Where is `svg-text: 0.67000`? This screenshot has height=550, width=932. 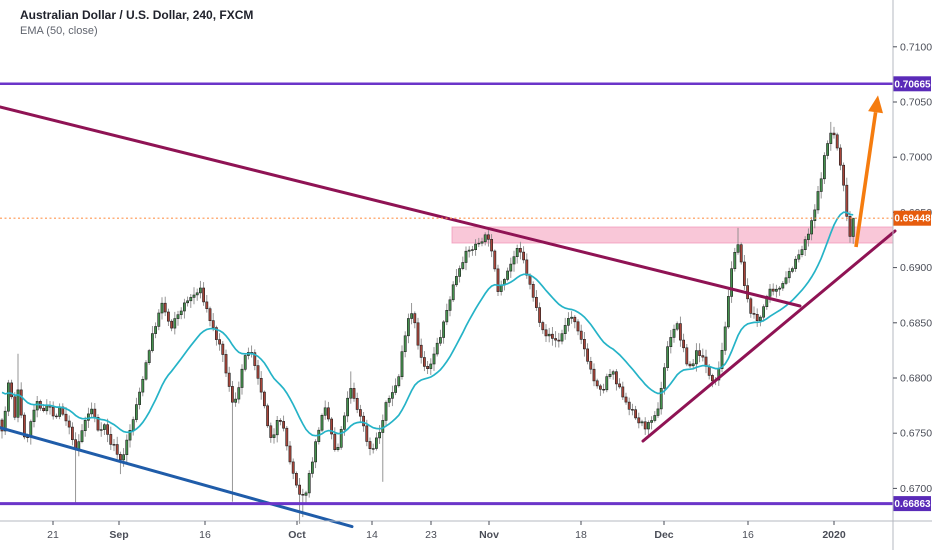 svg-text: 0.67000 is located at coordinates (916, 489).